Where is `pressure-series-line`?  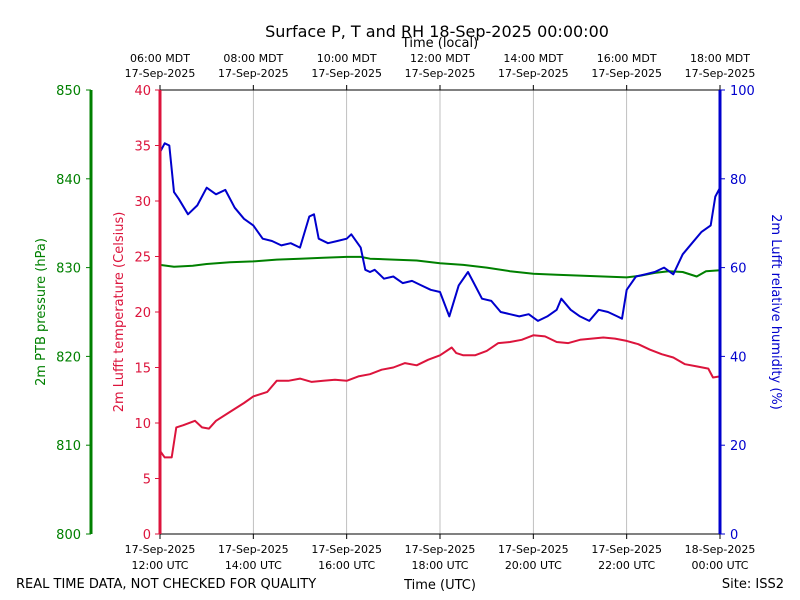
pressure-series-line is located at coordinates (440, 267).